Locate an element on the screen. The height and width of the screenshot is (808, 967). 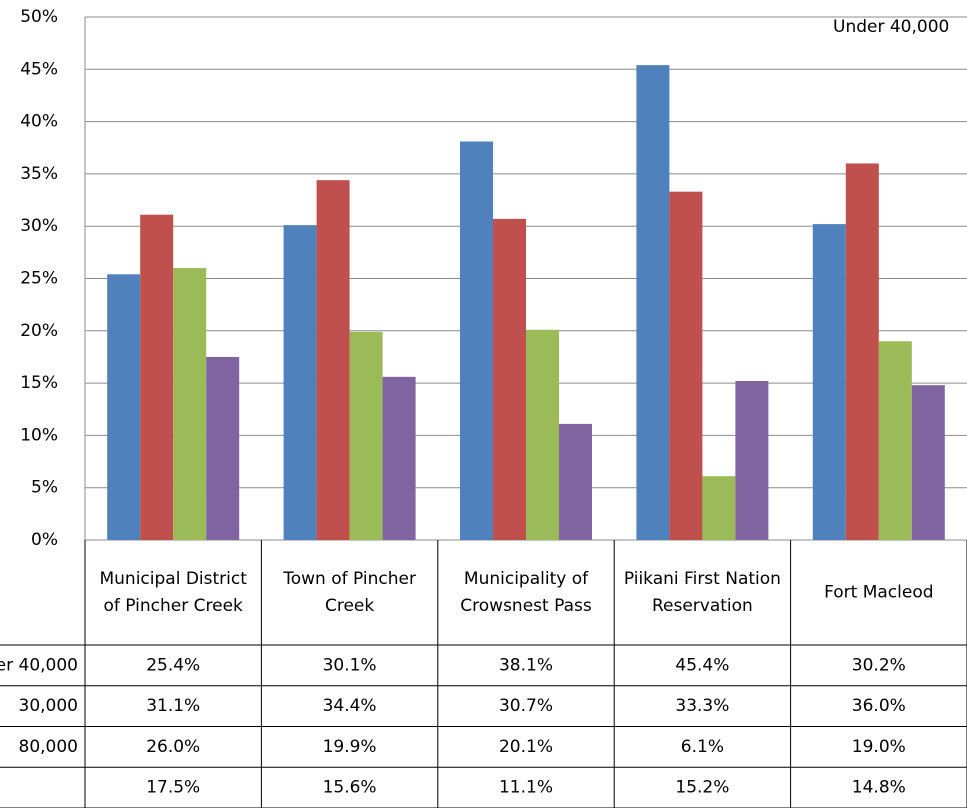
y-tick-label: 35% is located at coordinates (39, 174).